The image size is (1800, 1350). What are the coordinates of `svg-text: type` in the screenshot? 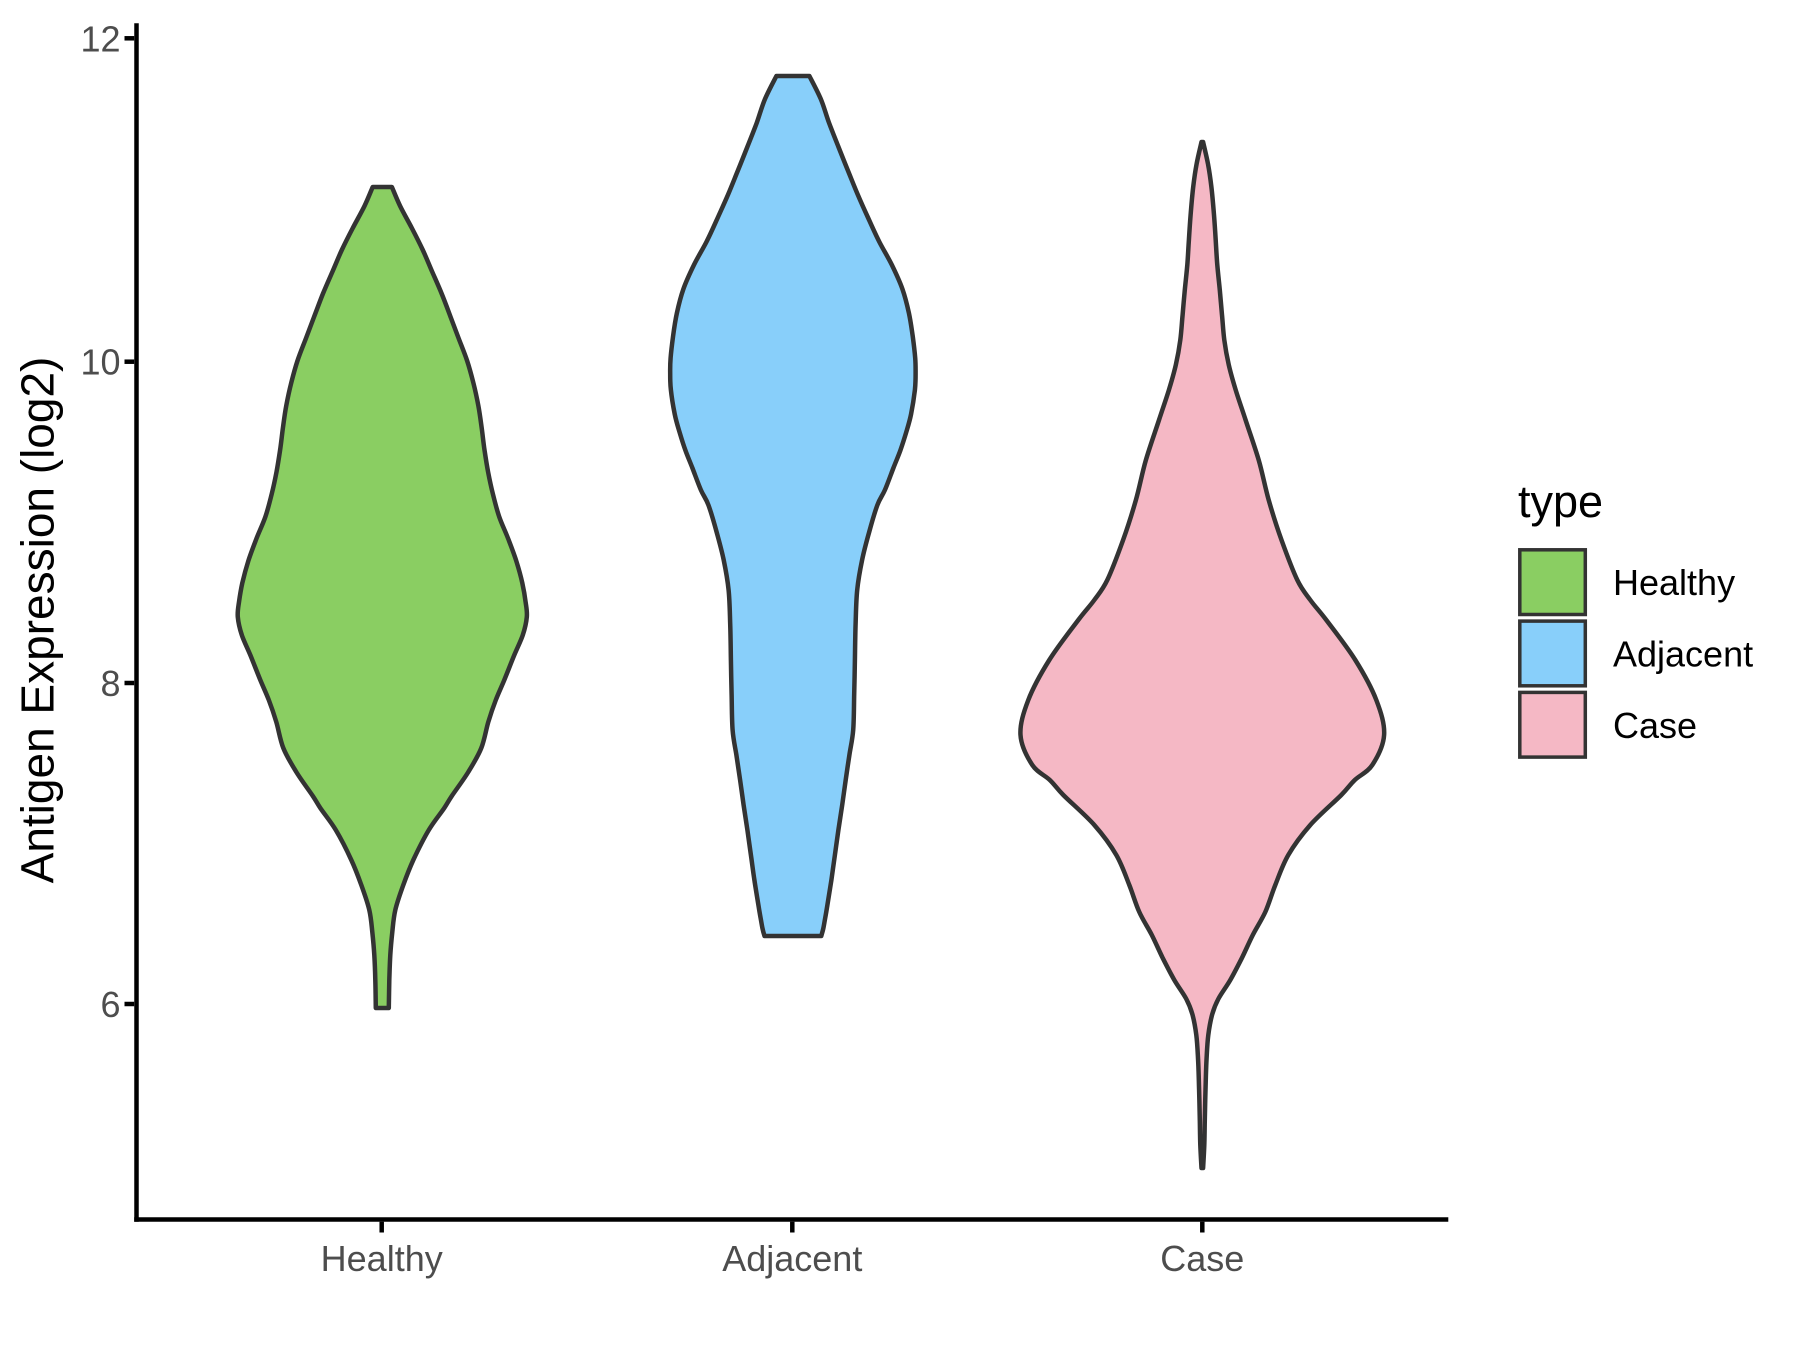 It's located at (1560, 501).